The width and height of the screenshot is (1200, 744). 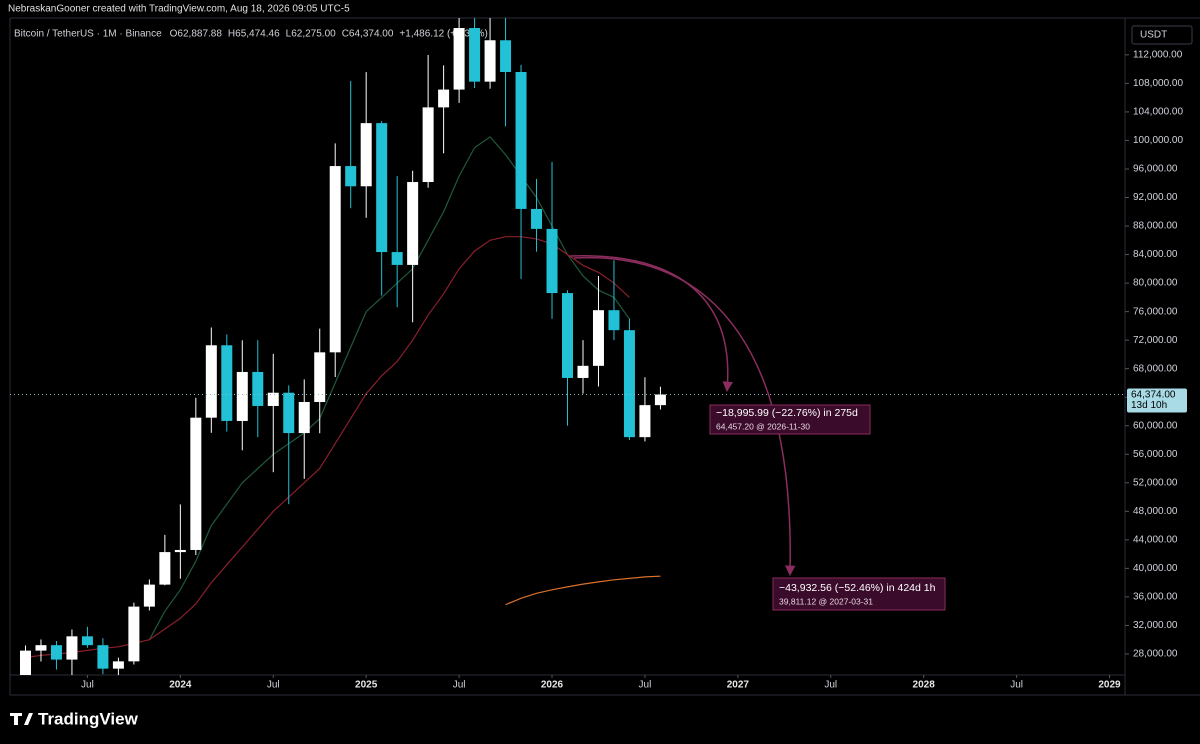 I want to click on ohlc-value: C64,374.00, so click(x=368, y=34).